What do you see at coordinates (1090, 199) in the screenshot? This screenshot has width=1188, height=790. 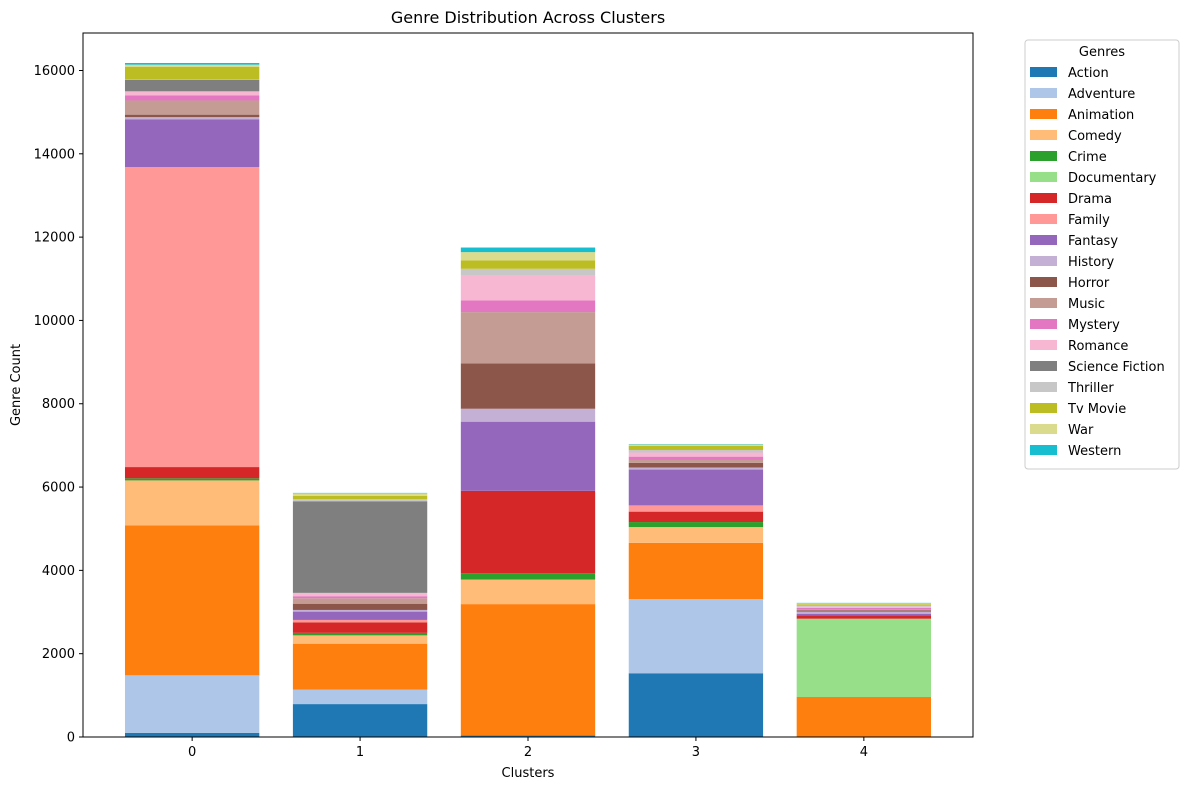 I see `legend-label: Drama` at bounding box center [1090, 199].